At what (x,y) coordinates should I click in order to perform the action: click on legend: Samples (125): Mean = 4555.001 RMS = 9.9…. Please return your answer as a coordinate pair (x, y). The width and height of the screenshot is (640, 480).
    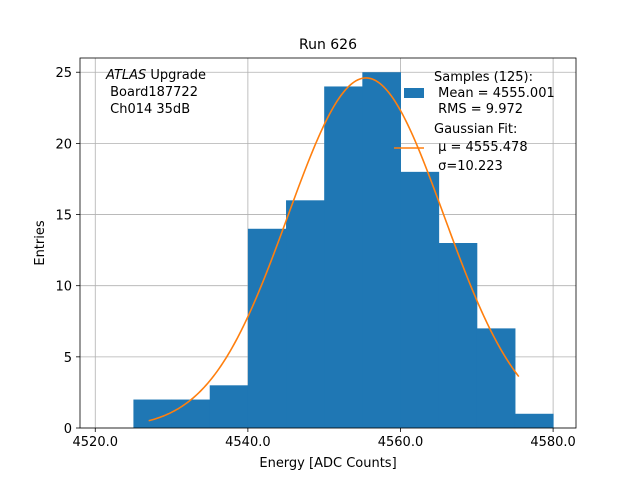
    Looking at the image, I should click on (474, 122).